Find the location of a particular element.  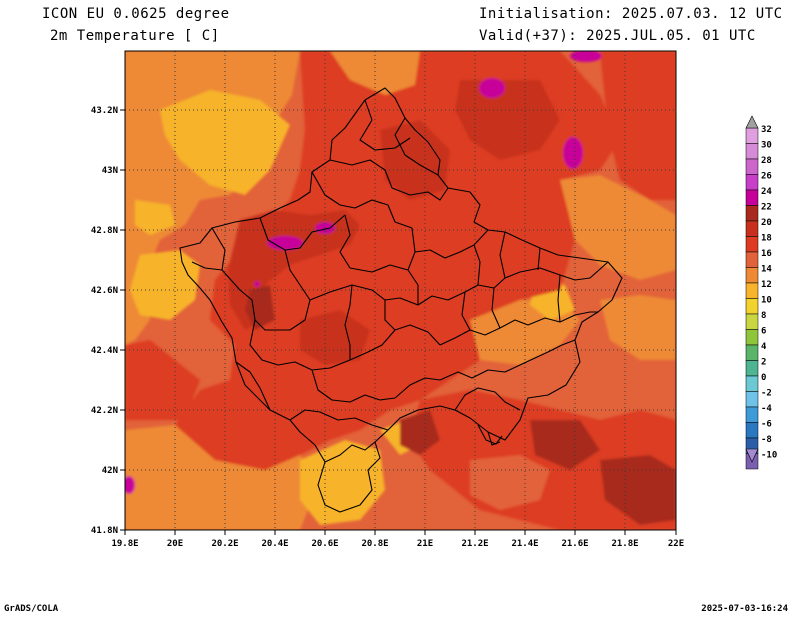

colorbar-label: 18 is located at coordinates (766, 239).